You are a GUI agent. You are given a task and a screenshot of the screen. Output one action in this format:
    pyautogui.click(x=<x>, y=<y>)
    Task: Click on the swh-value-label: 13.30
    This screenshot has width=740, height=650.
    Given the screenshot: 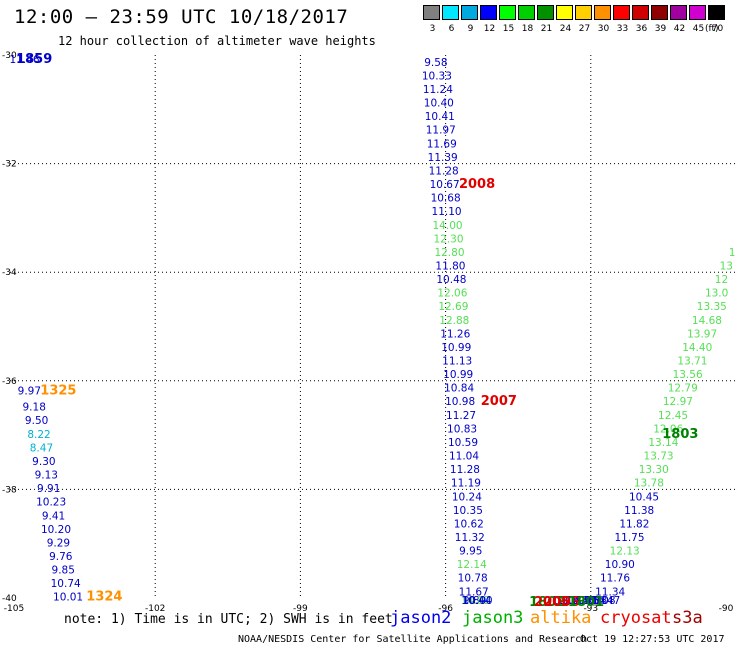 What is the action you would take?
    pyautogui.click(x=654, y=470)
    